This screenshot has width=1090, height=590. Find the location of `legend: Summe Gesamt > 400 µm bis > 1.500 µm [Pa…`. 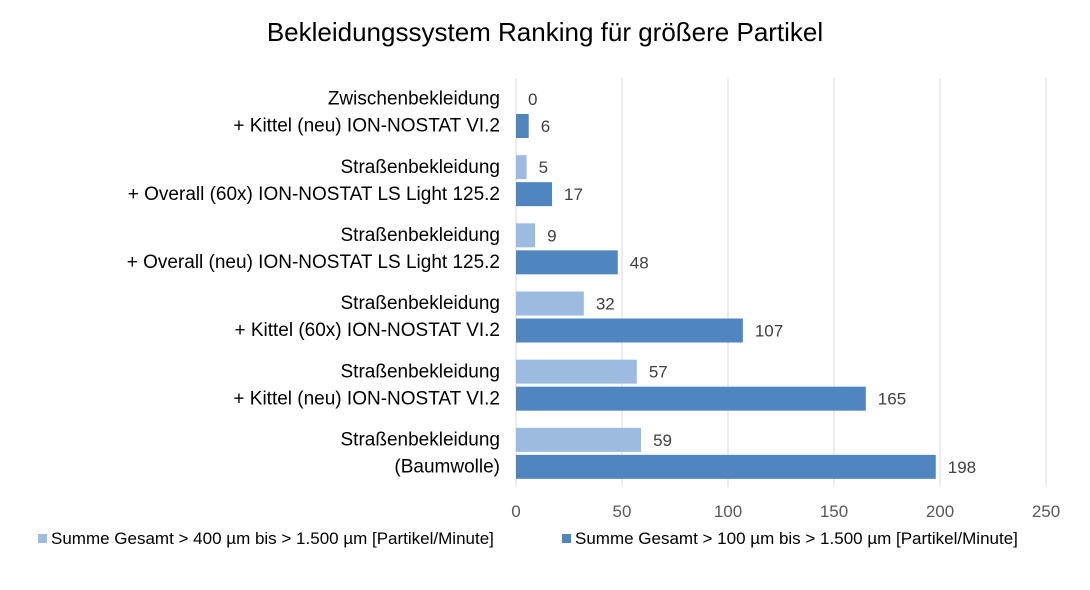

legend: Summe Gesamt > 400 µm bis > 1.500 µm [Pa… is located at coordinates (528, 538).